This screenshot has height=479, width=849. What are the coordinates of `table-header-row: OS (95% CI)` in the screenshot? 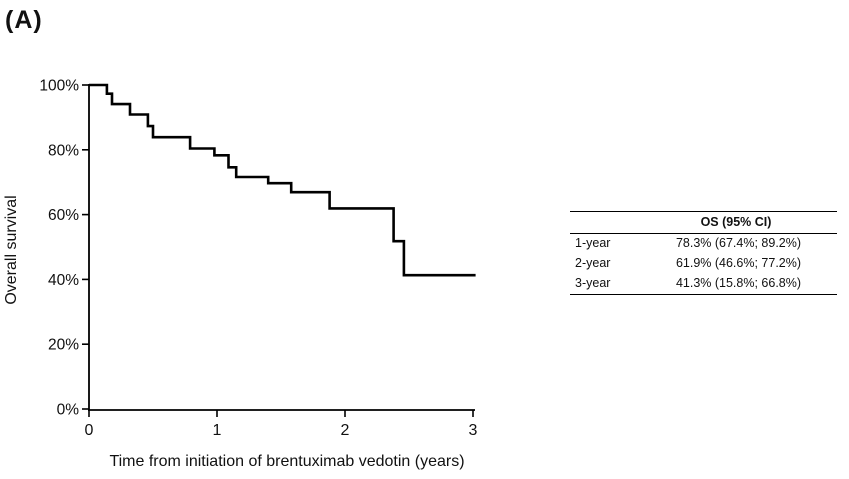 It's located at (703, 222).